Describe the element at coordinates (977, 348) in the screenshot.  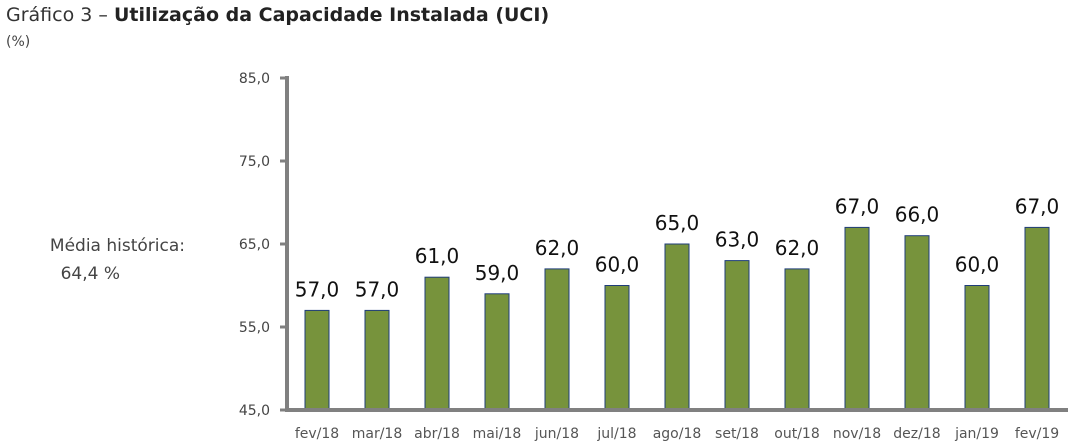
I see `bar-jan/19` at that location.